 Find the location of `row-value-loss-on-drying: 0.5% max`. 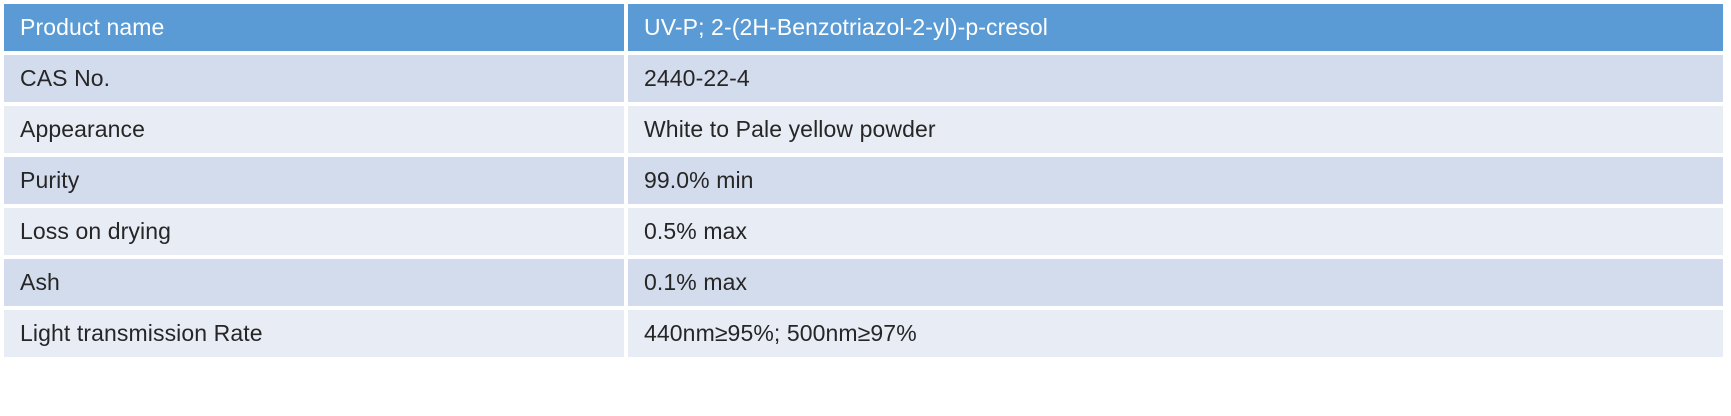

row-value-loss-on-drying: 0.5% max is located at coordinates (1175, 231).